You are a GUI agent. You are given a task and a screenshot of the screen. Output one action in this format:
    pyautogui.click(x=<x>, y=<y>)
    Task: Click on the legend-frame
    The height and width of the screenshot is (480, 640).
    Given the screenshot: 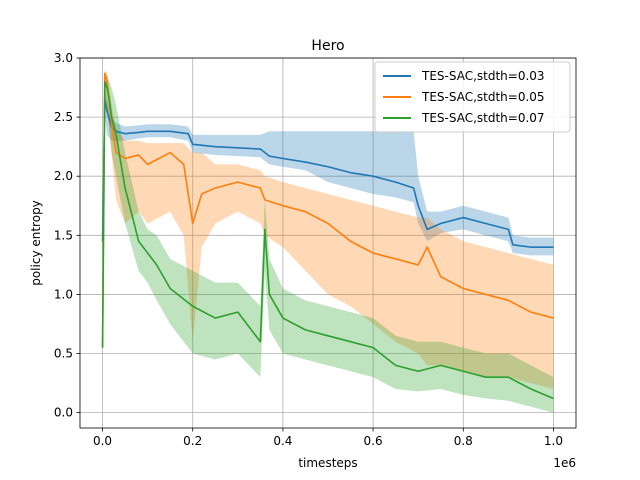 What is the action you would take?
    pyautogui.click(x=472, y=97)
    